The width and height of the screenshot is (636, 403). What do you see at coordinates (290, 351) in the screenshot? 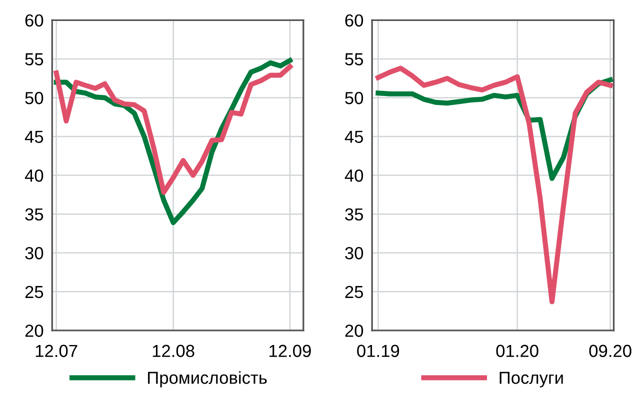
I see `x-tick-label: 12.09` at bounding box center [290, 351].